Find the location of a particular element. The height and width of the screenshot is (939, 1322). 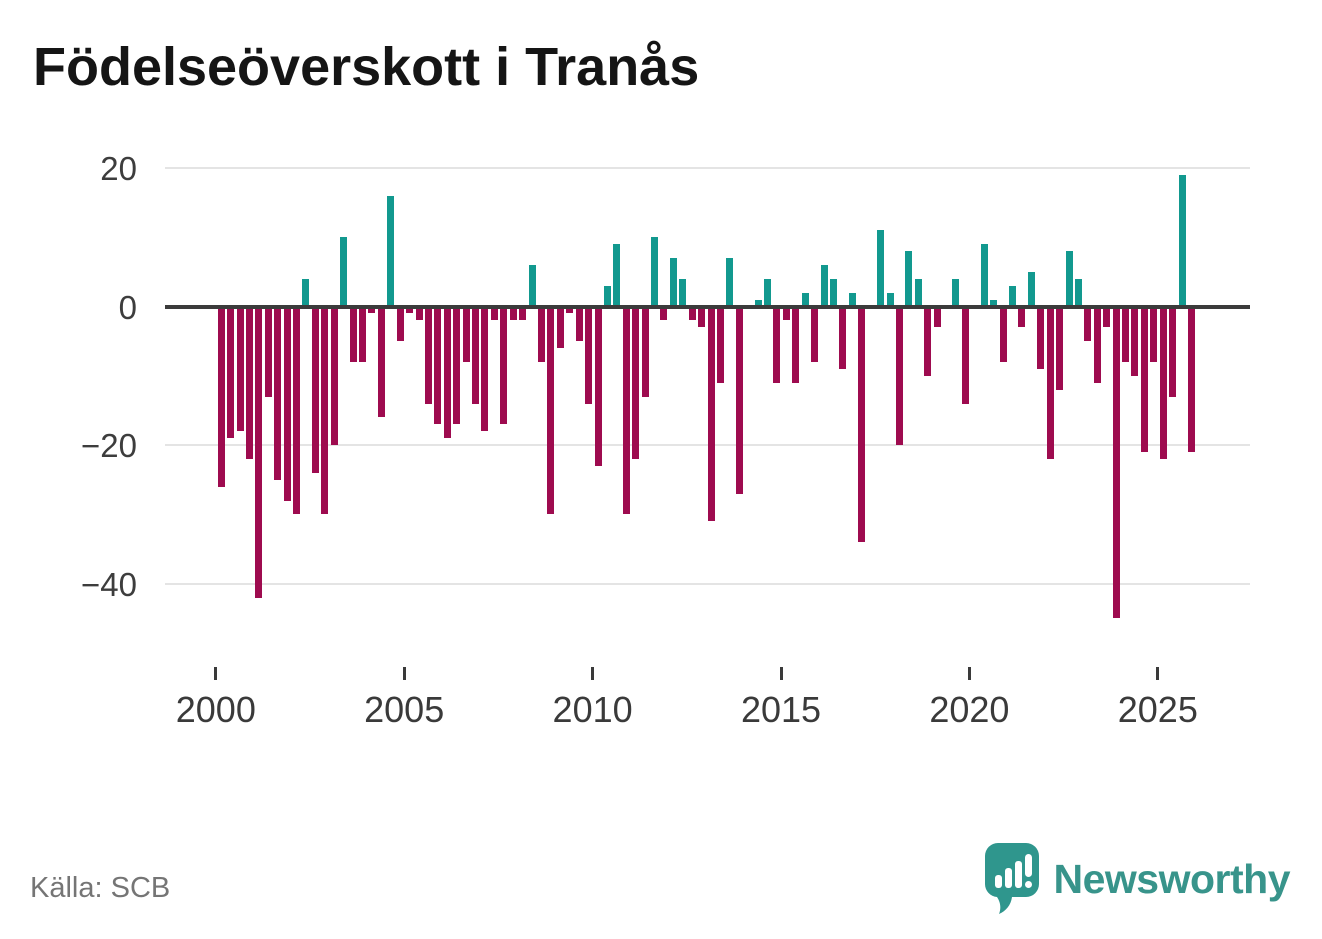

bar-2019Q4 is located at coordinates (965, 355).